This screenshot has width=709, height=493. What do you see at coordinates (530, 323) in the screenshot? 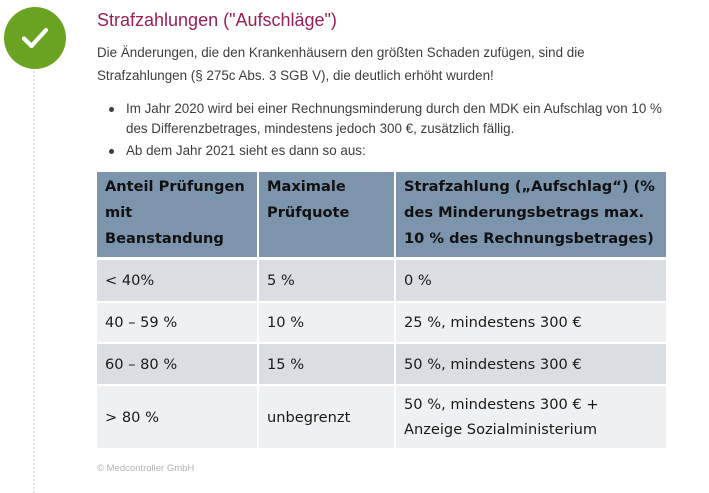
I see `table-cell: 25 %, mindestens 300 €` at bounding box center [530, 323].